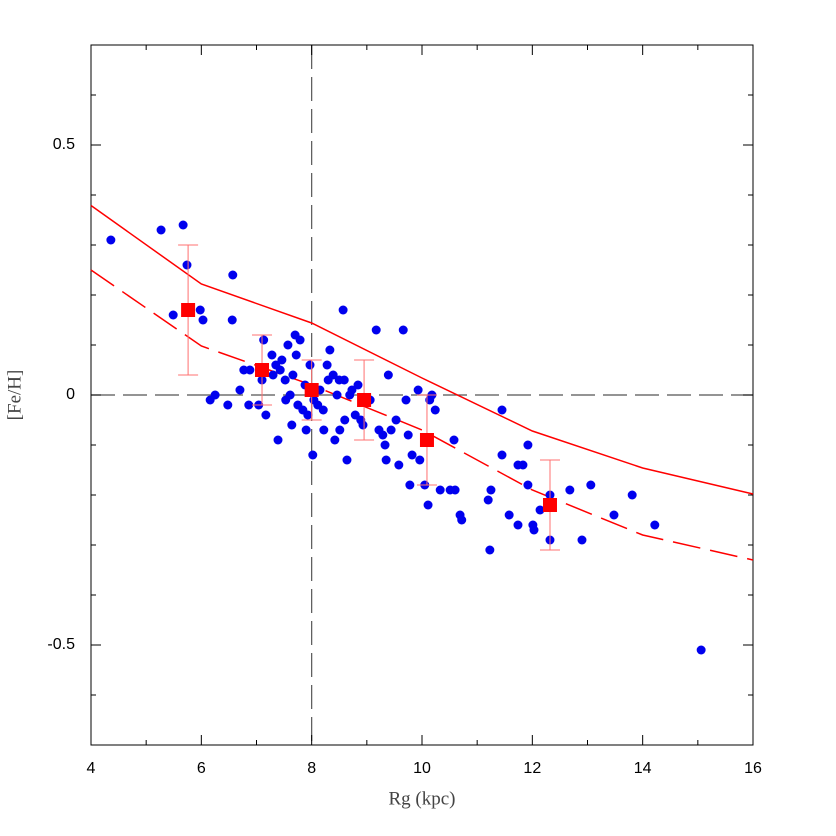 Image resolution: width=836 pixels, height=836 pixels. What do you see at coordinates (91, 768) in the screenshot?
I see `x-tick-label: 4` at bounding box center [91, 768].